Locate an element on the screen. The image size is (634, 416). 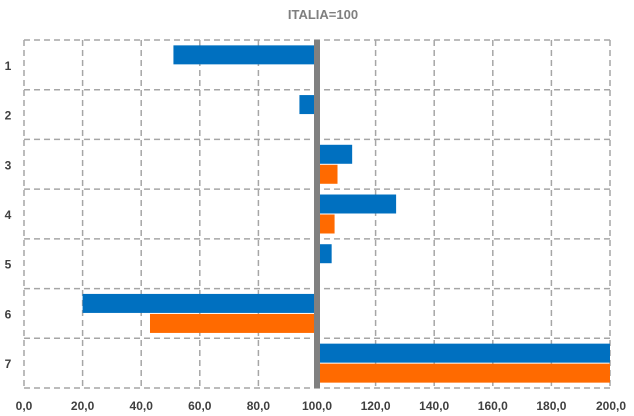
category-label: 5 is located at coordinates (8, 265).